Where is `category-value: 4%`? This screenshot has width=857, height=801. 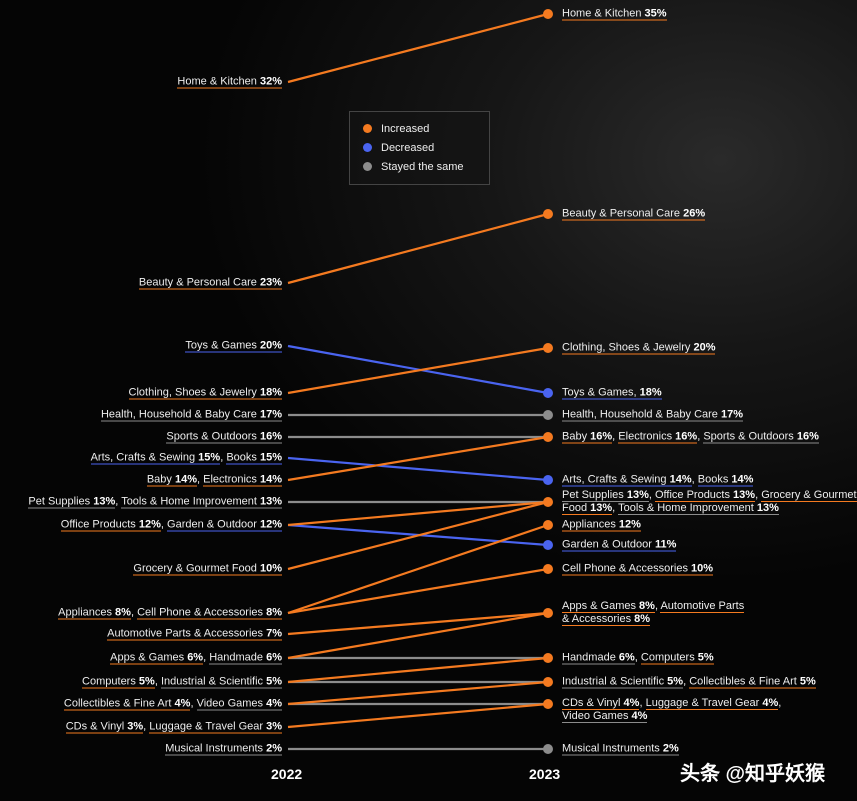 category-value: 4% is located at coordinates (274, 703).